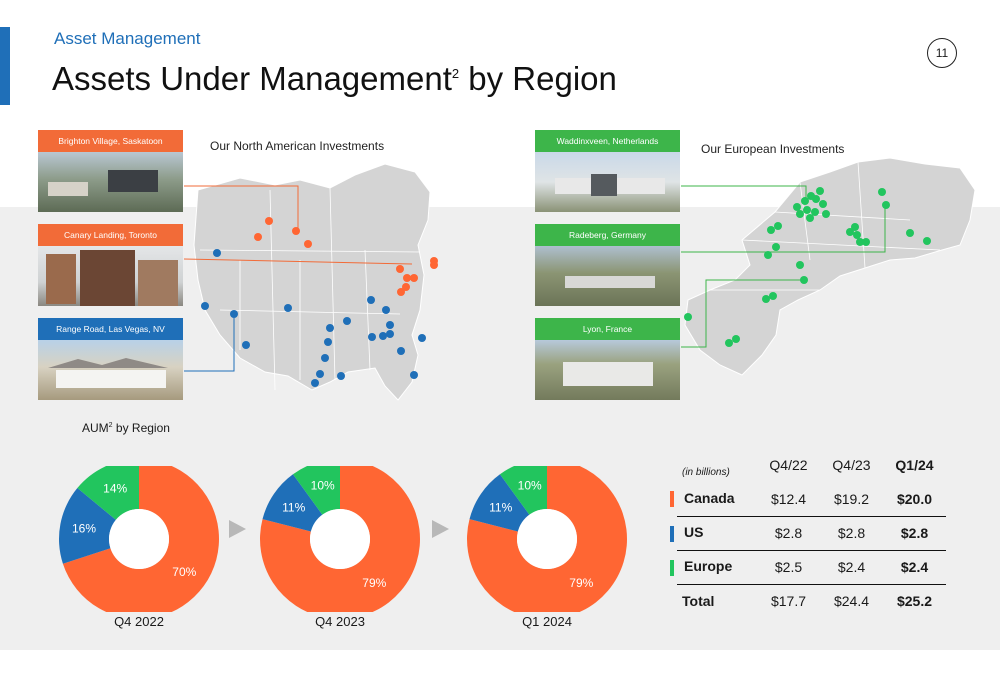  I want to click on europe-landmass, so click(830, 266).